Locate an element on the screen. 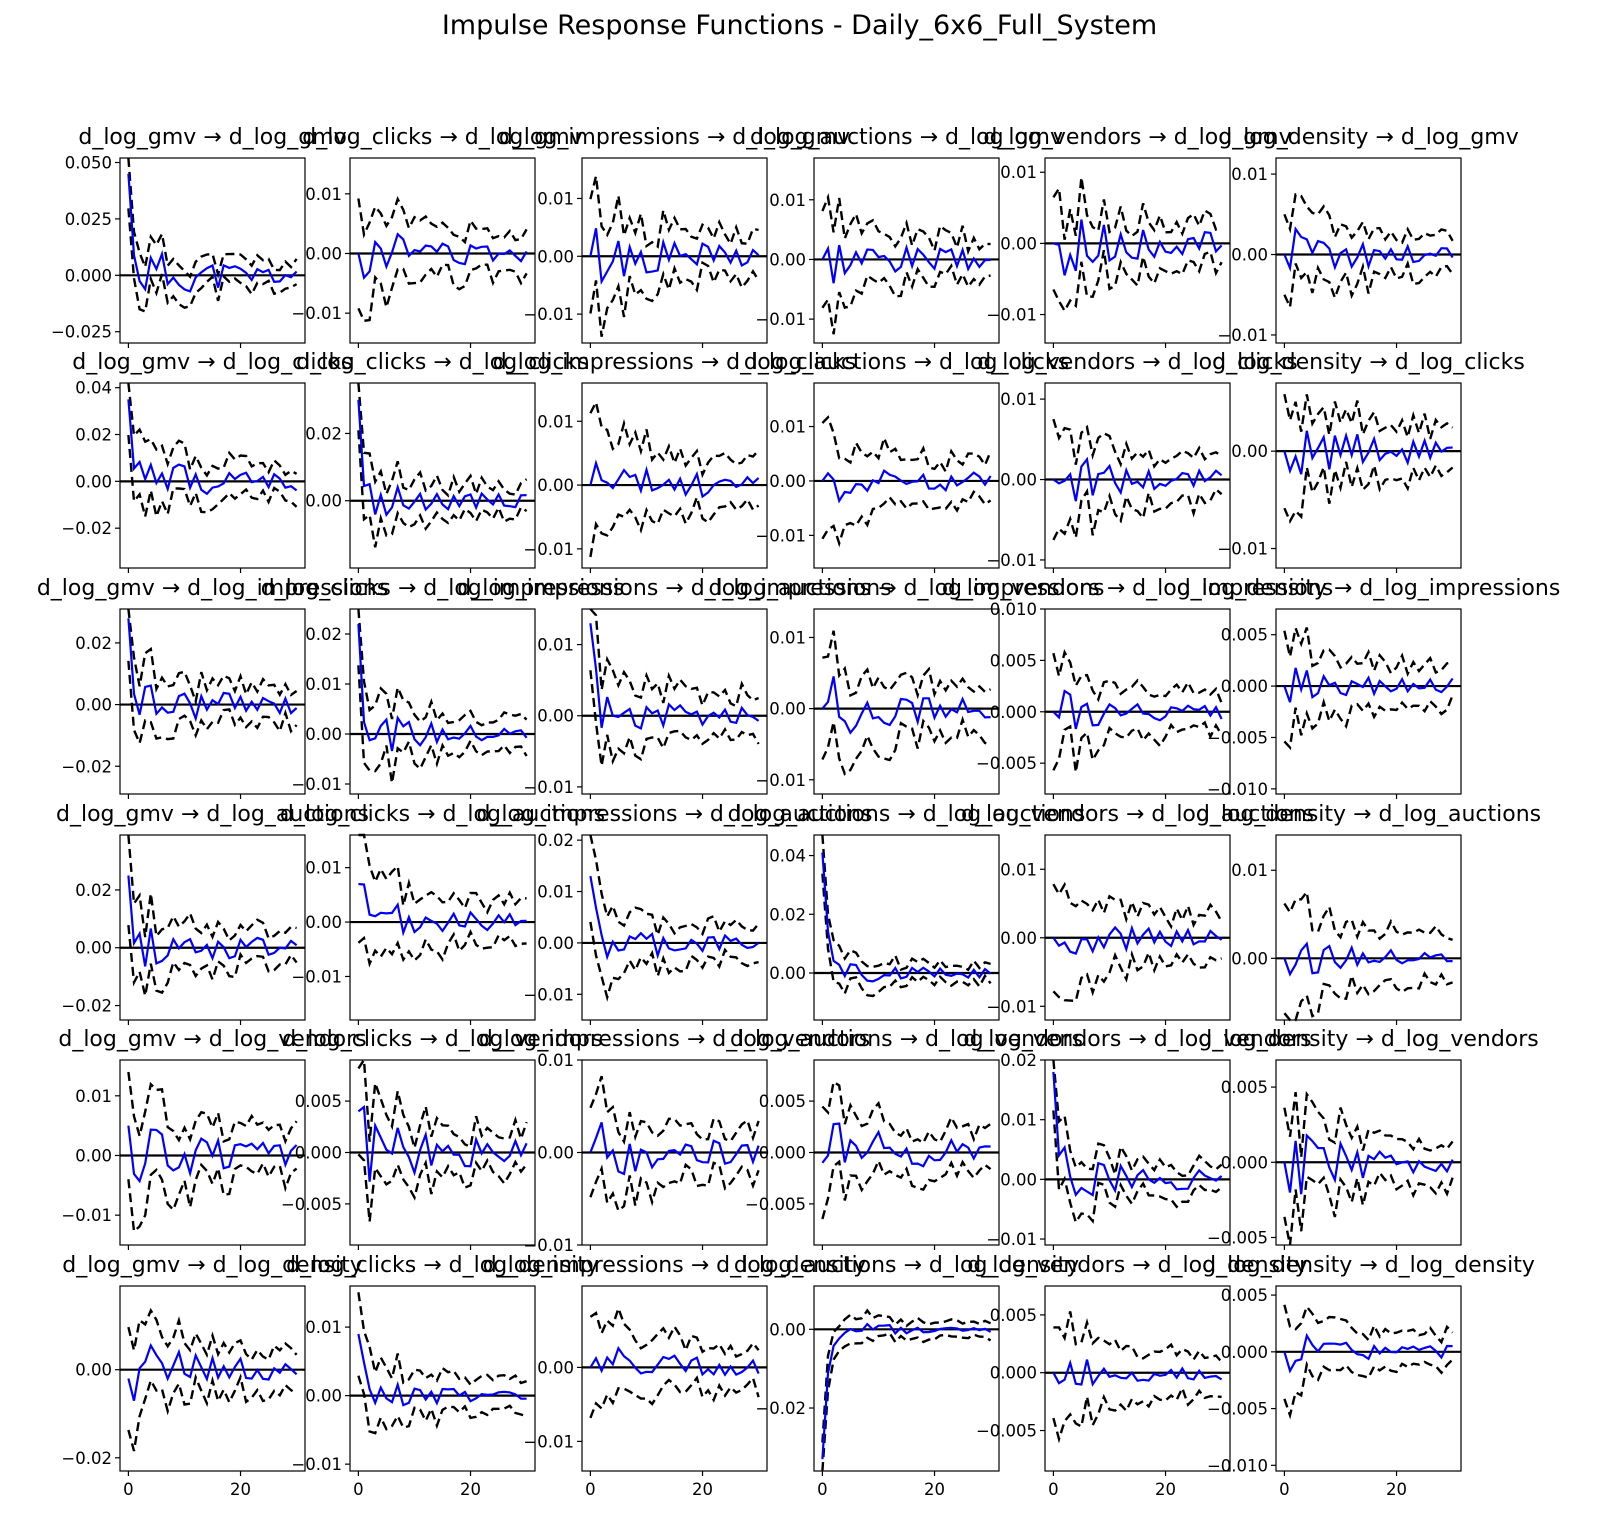  subplot-title: d_log_density → d_log_clicks is located at coordinates (1368, 362).